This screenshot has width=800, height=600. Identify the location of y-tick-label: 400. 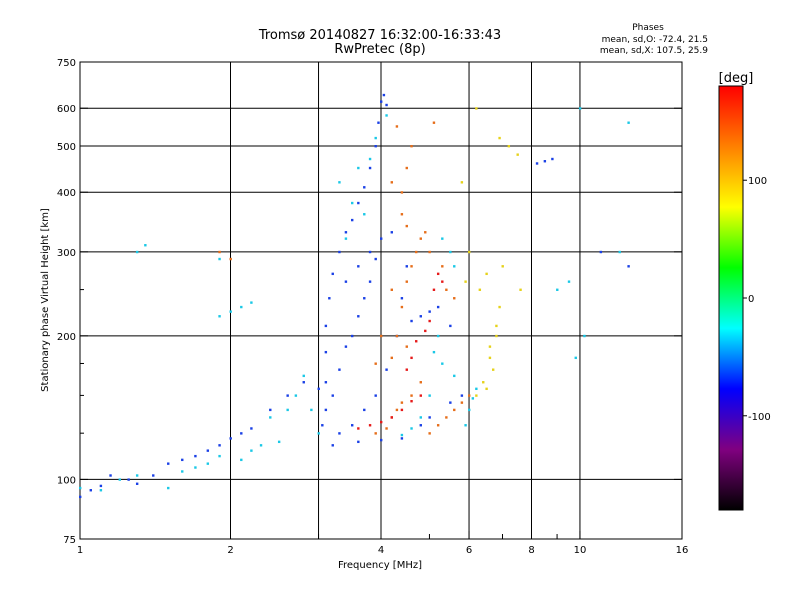
(66, 193).